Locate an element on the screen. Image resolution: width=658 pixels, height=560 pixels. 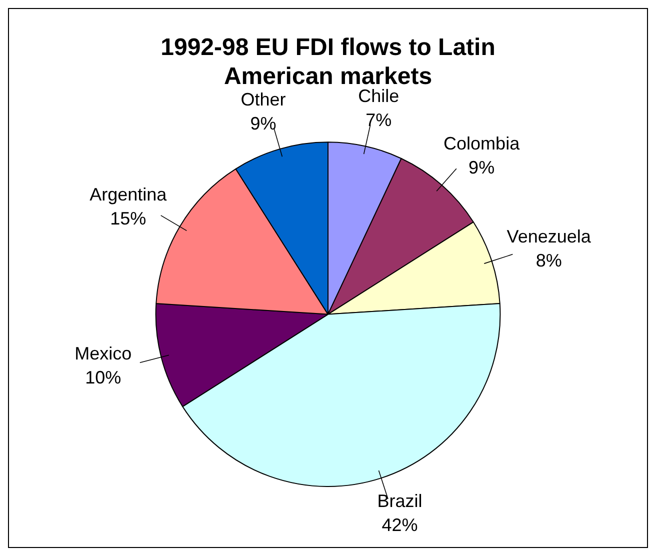
data-label: 42% is located at coordinates (400, 525).